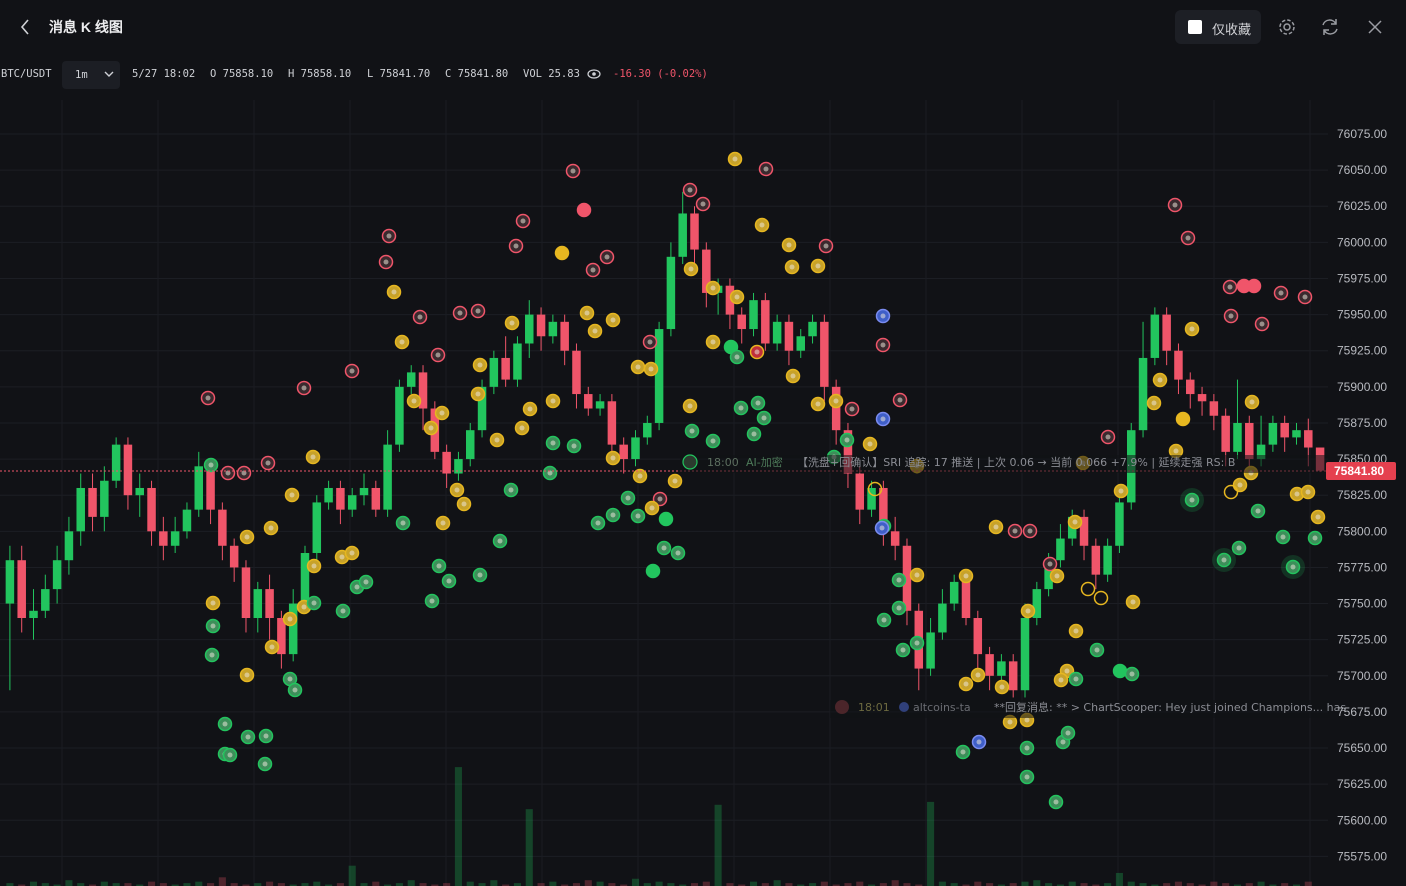 Image resolution: width=1406 pixels, height=886 pixels. What do you see at coordinates (1375, 27) in the screenshot?
I see `close-button` at bounding box center [1375, 27].